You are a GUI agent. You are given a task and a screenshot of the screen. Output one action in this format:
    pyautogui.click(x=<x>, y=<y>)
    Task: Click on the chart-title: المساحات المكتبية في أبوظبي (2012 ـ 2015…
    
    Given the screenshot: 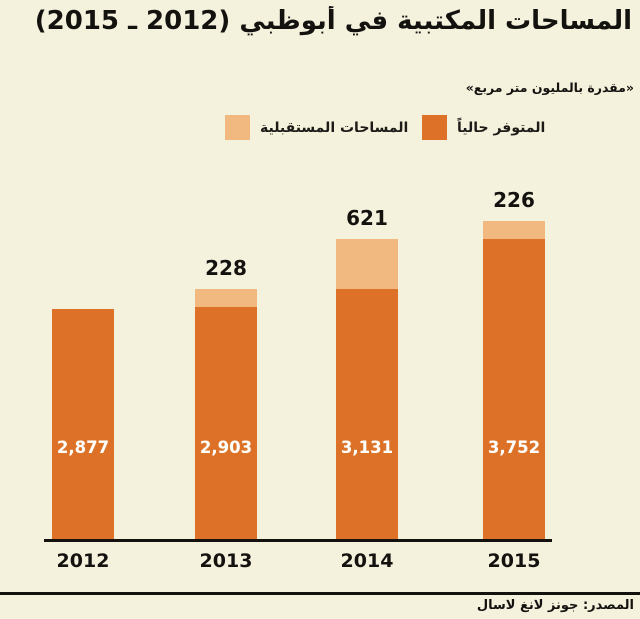 What is the action you would take?
    pyautogui.click(x=333, y=21)
    